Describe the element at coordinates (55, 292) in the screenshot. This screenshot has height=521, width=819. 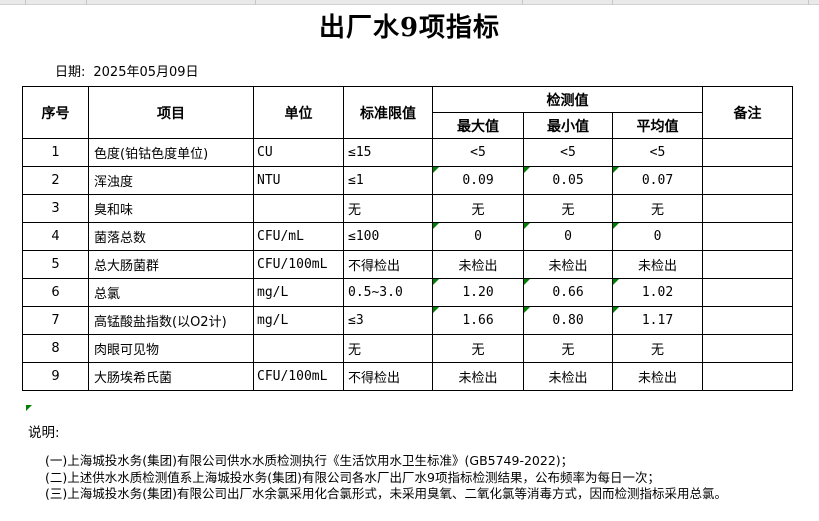
I see `row-index-cell: 6` at that location.